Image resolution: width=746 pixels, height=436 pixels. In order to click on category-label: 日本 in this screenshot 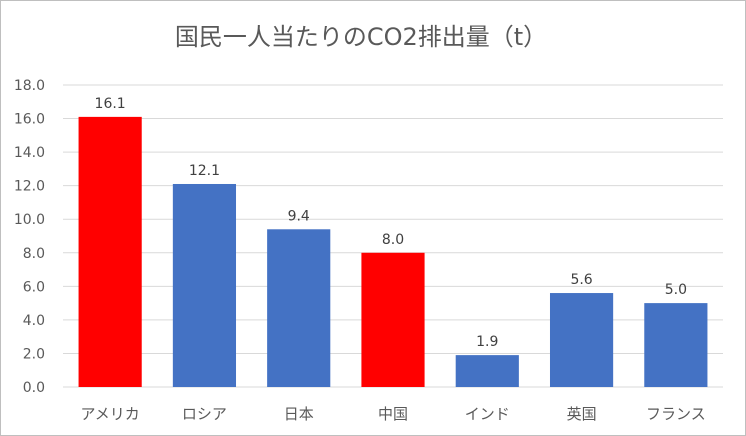, I will do `click(299, 414)`.